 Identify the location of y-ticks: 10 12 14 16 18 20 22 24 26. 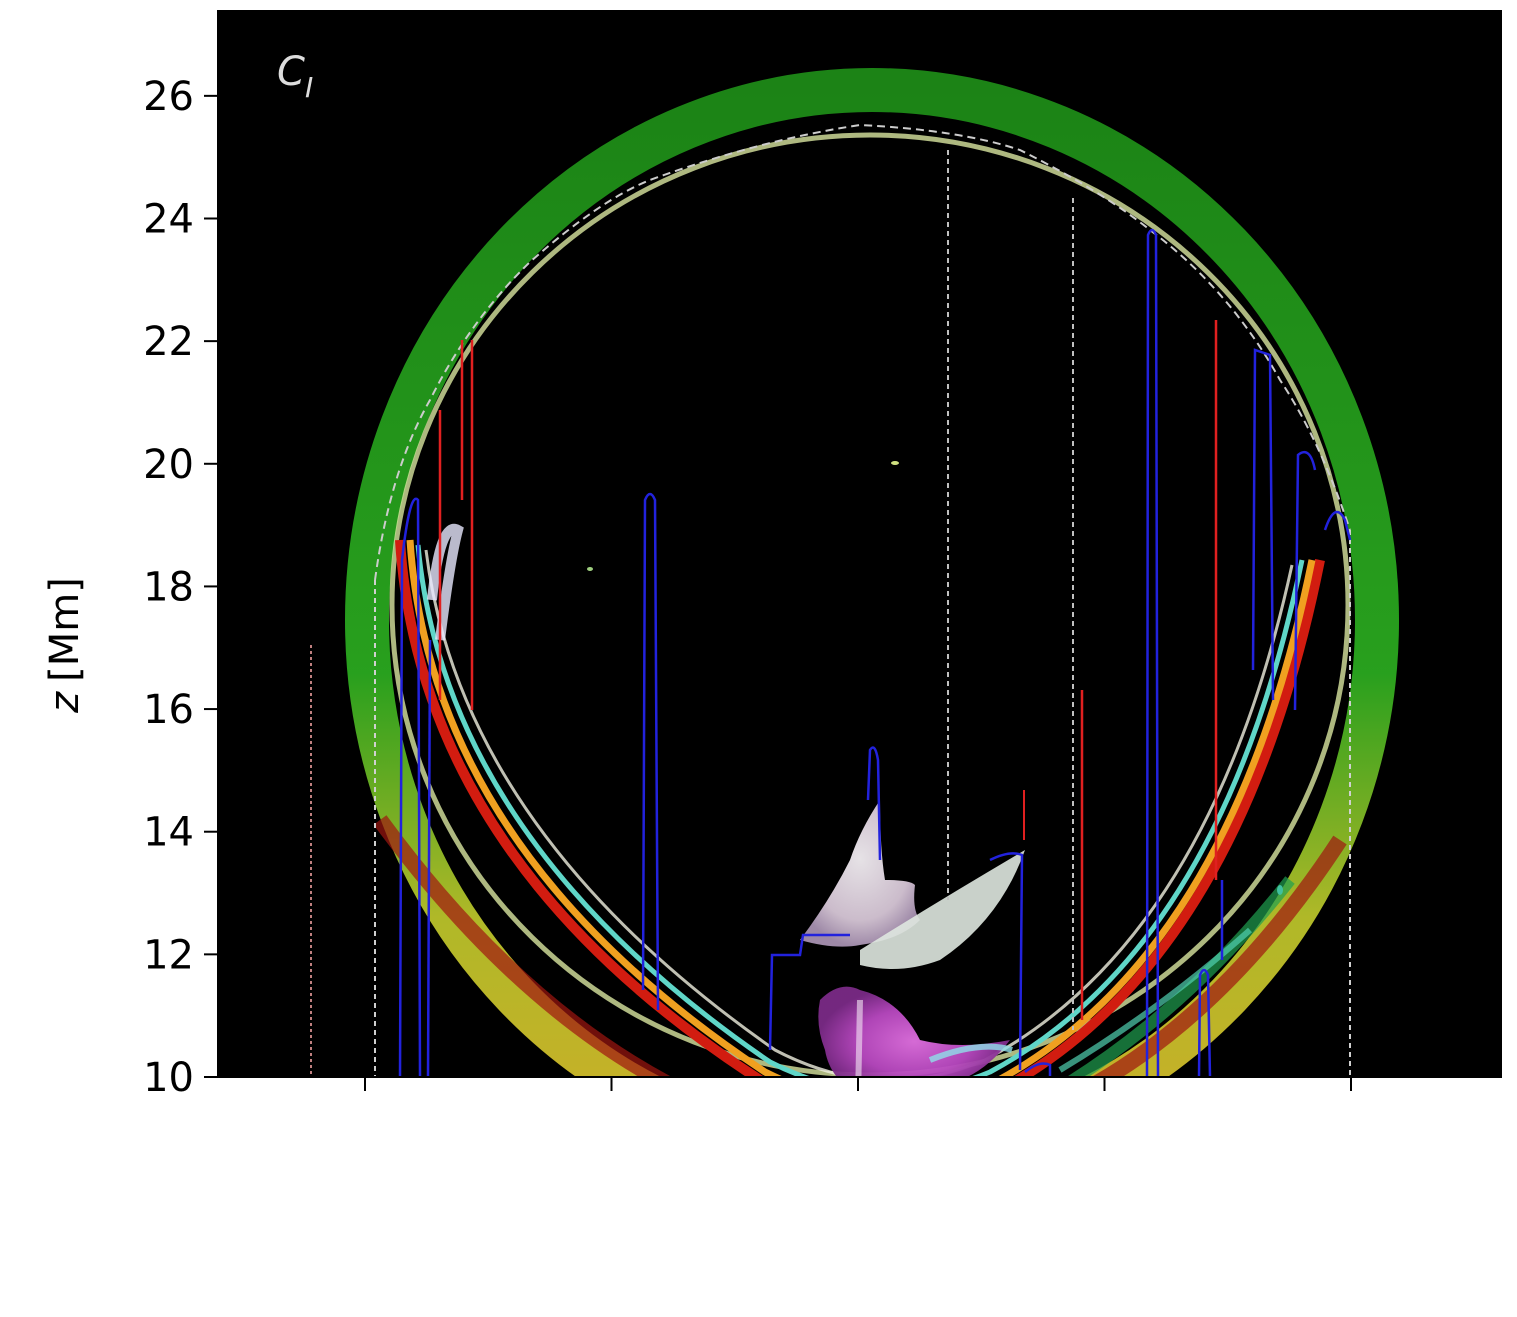
(180, 587).